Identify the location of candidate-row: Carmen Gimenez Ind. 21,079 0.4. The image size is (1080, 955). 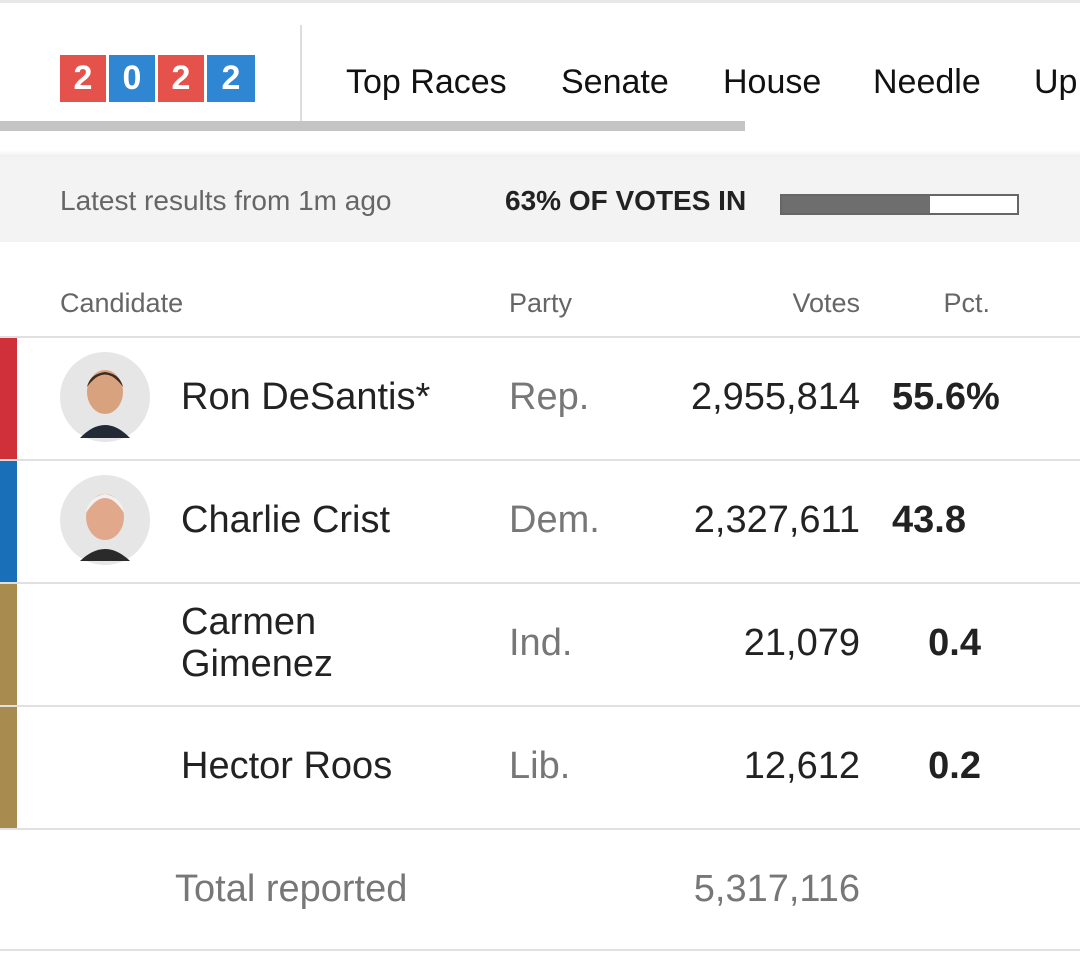
(540, 645).